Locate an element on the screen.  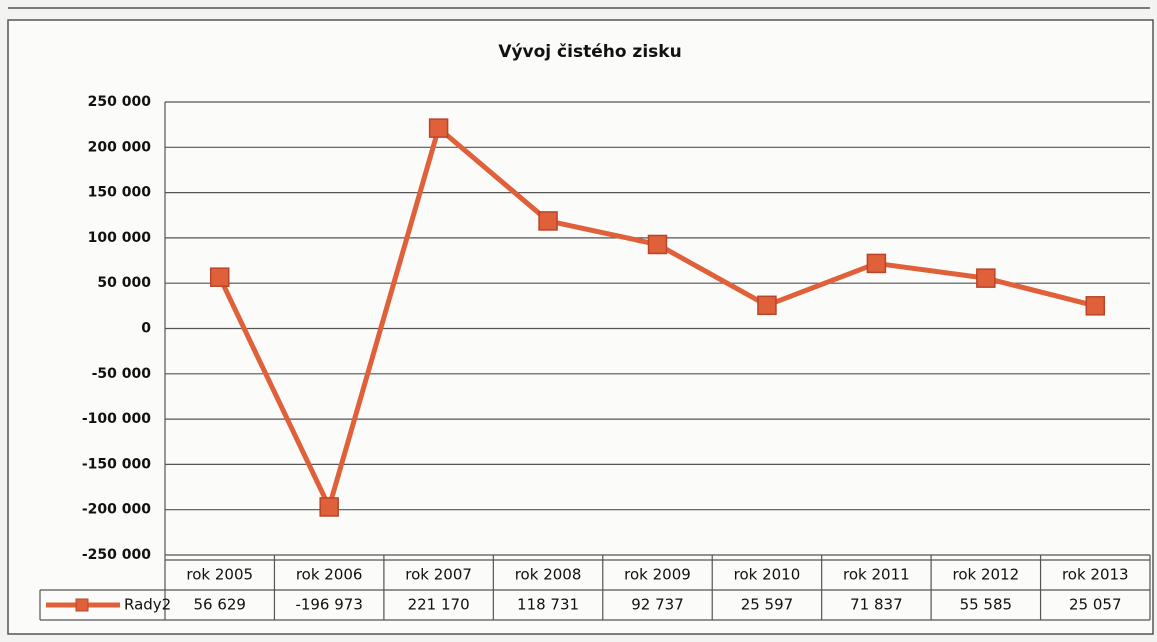
table-value: 25 057 is located at coordinates (1095, 605).